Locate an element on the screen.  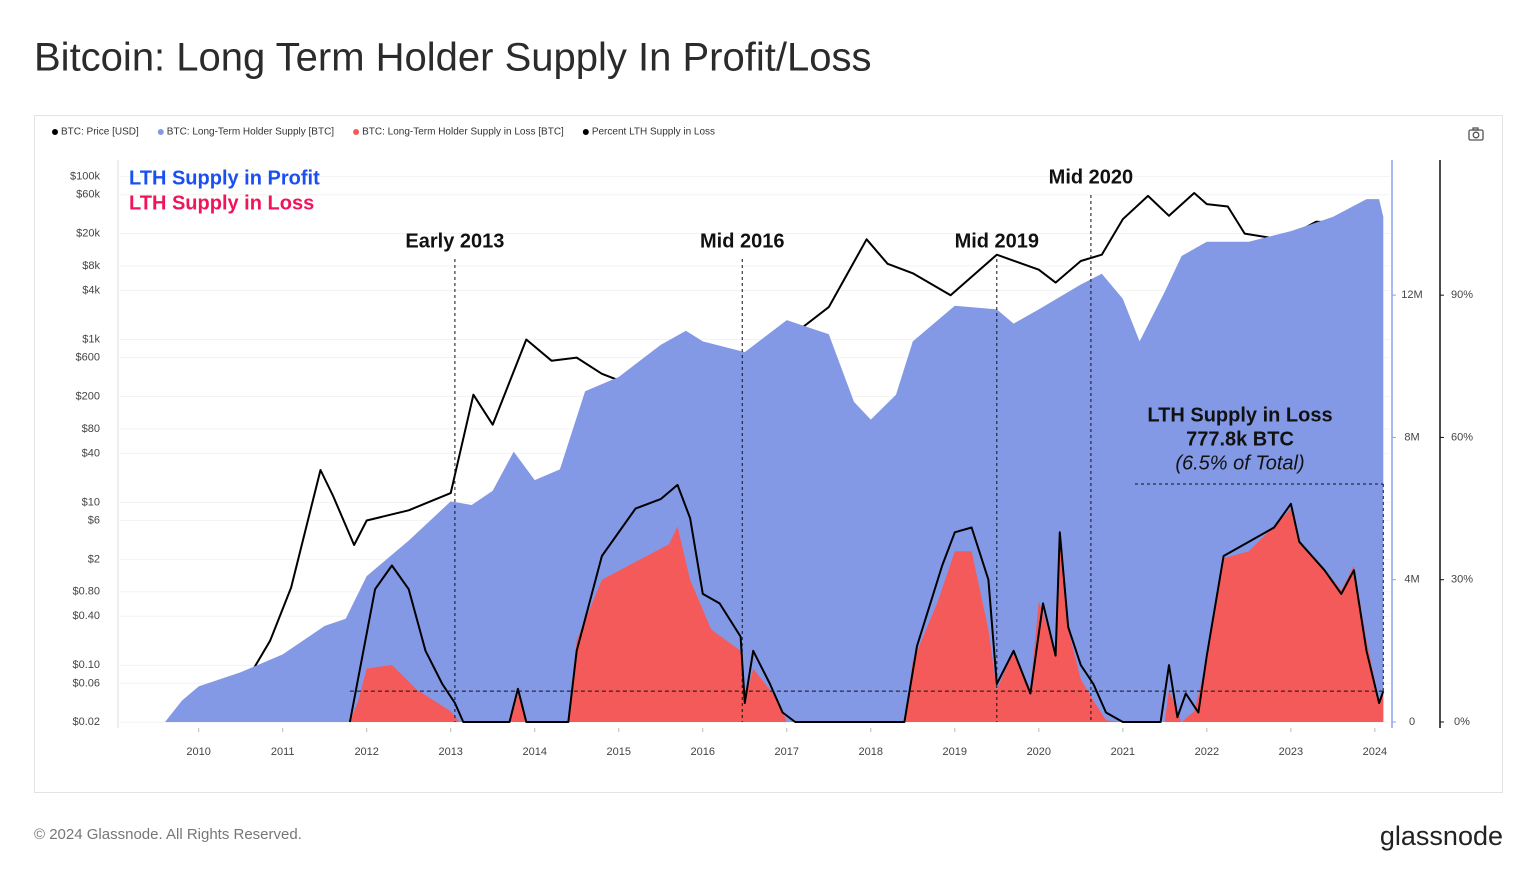
y-tick-label: $0.10 is located at coordinates (86, 665).